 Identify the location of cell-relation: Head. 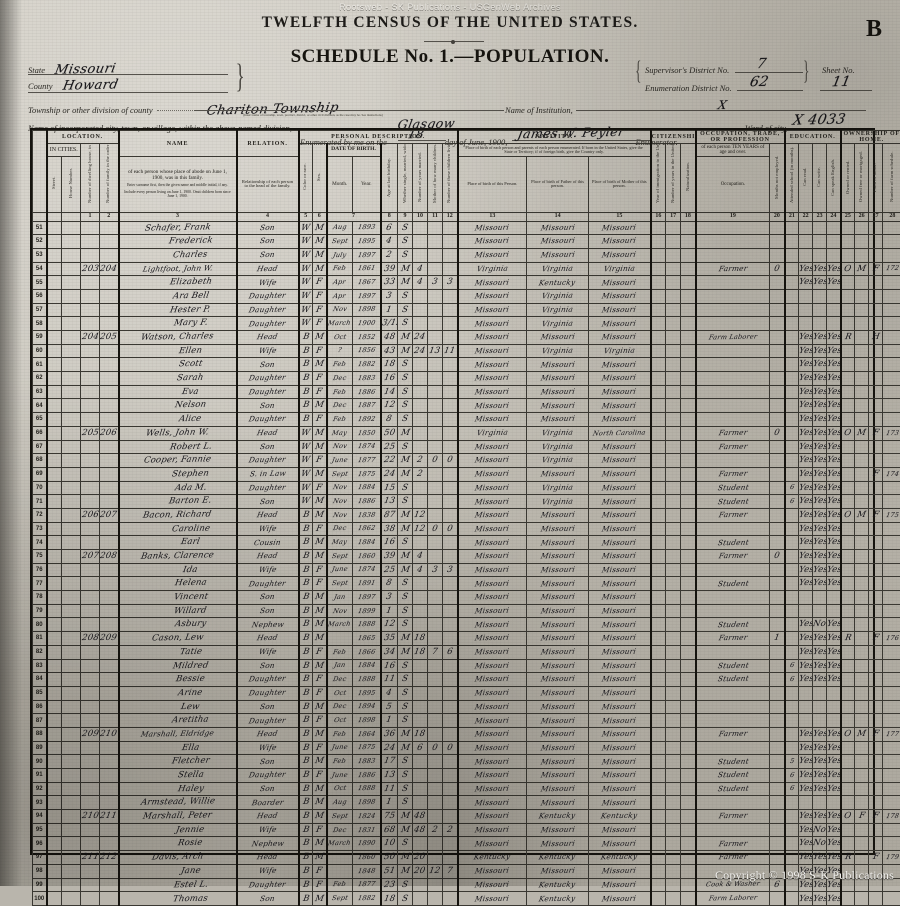
(268, 817).